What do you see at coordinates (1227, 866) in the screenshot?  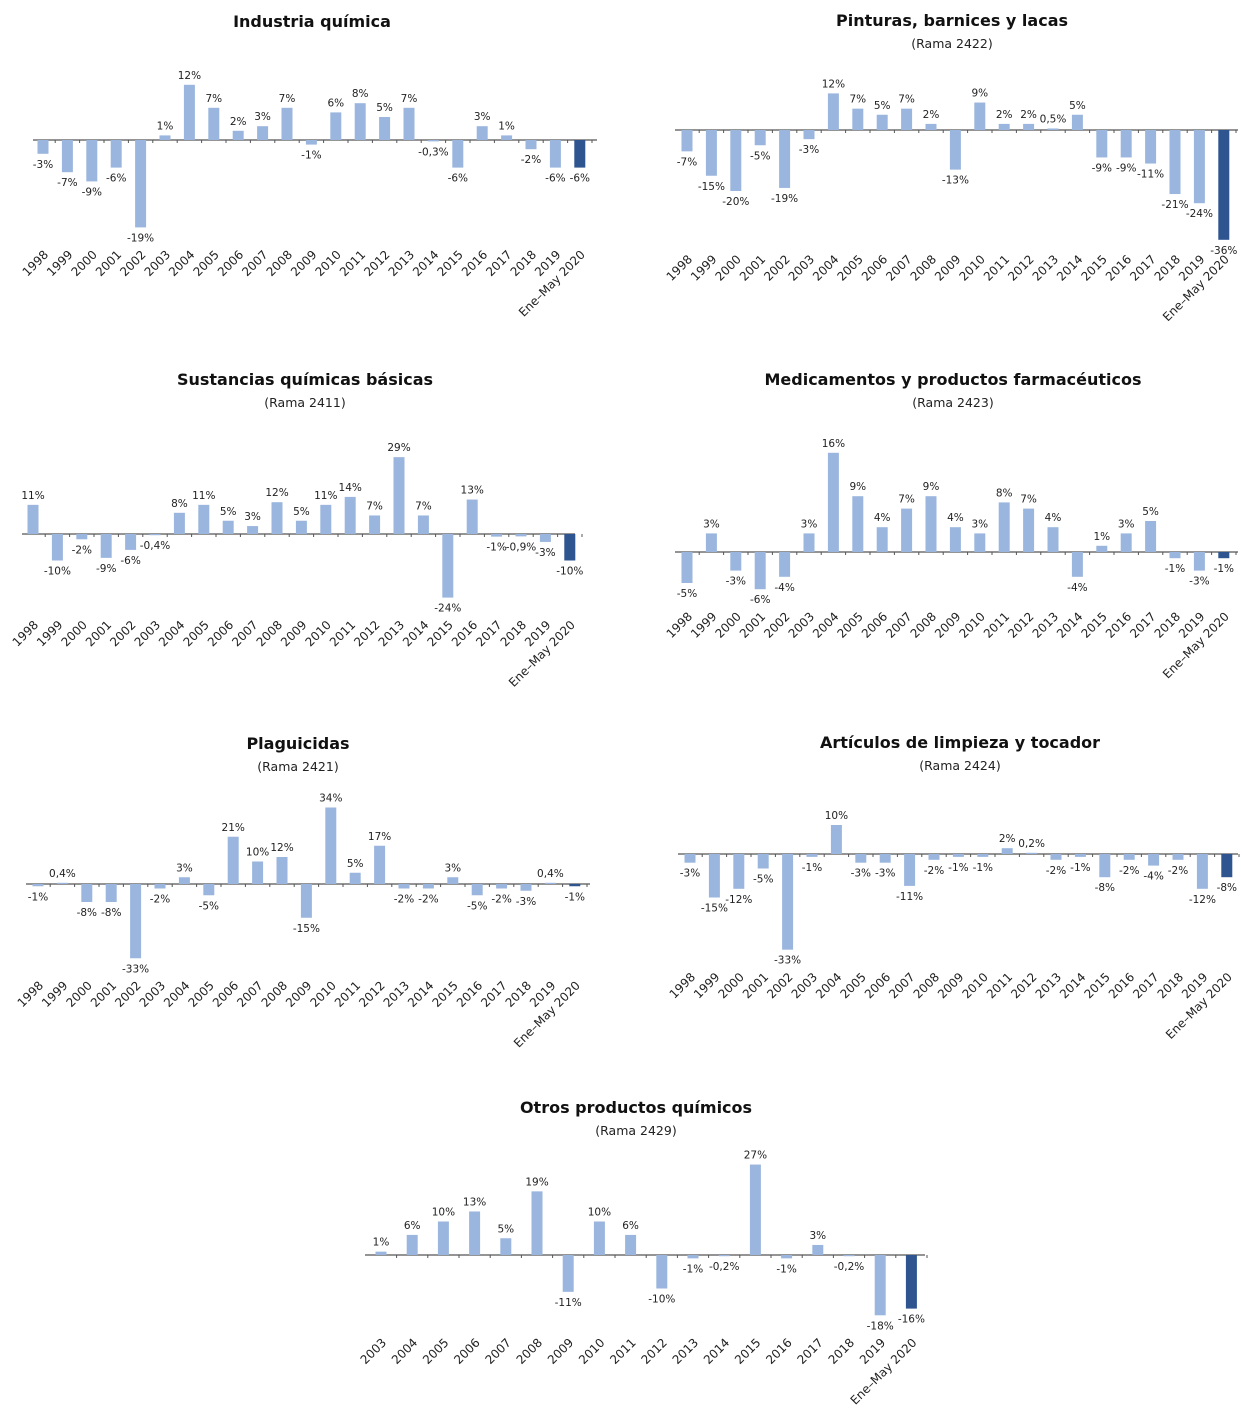 I see `bar-ene–may-2020` at bounding box center [1227, 866].